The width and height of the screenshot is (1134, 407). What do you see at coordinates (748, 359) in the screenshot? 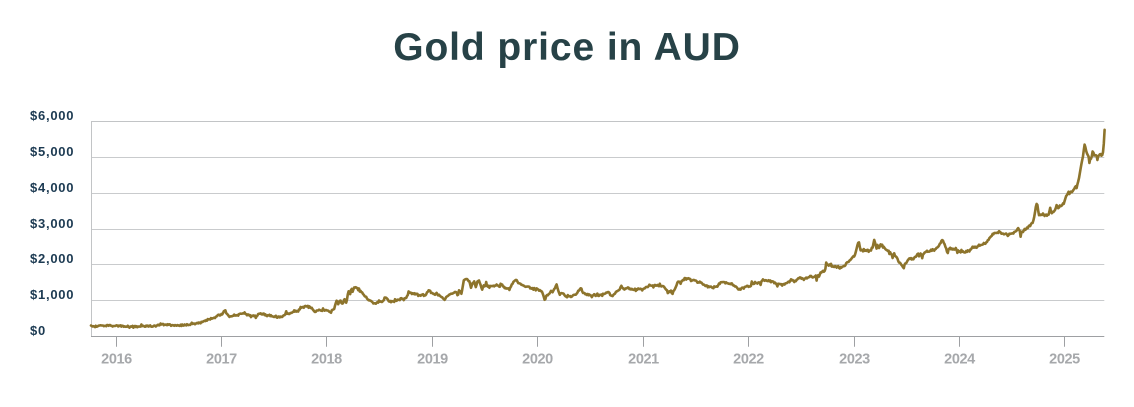
I see `svg-text: 2022` at bounding box center [748, 359].